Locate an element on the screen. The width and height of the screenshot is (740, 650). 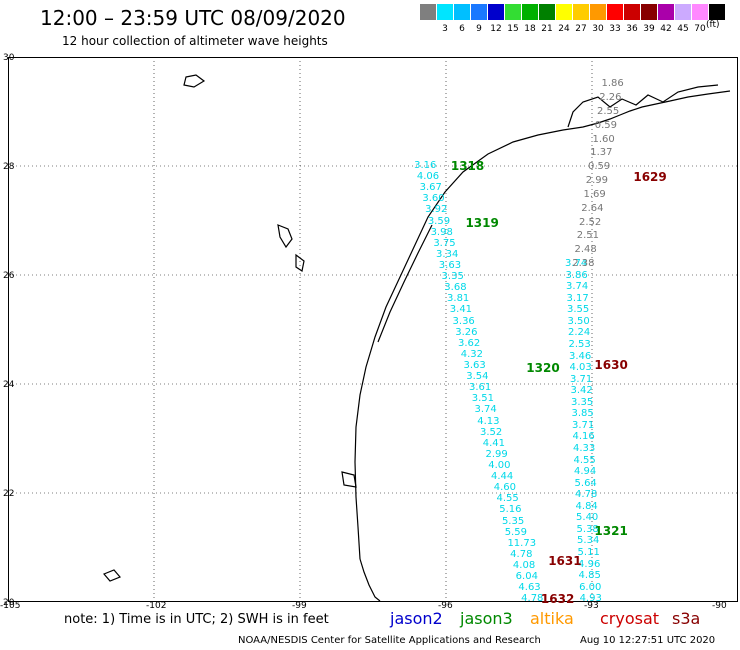
wave-height-value: 4.03 is located at coordinates (580, 368).